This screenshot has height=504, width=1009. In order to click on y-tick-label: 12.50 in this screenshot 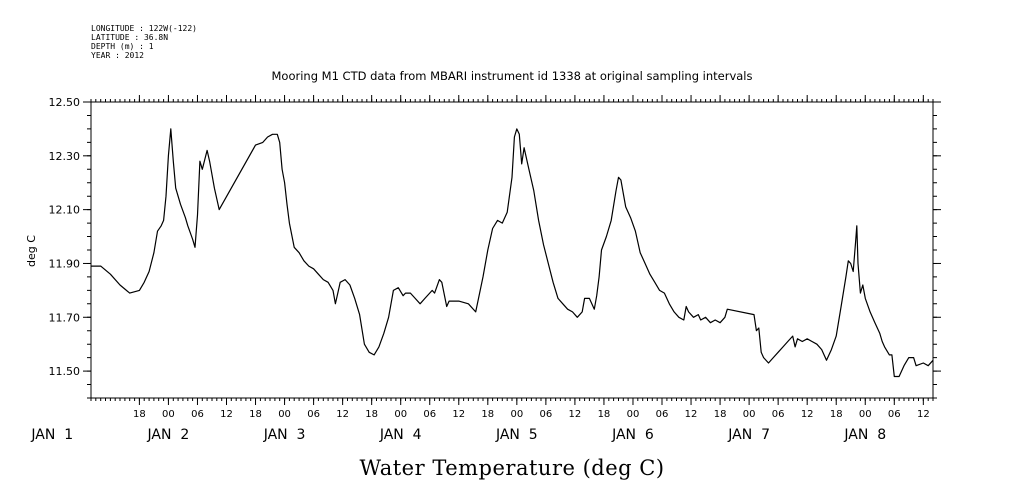, I will do `click(65, 102)`.